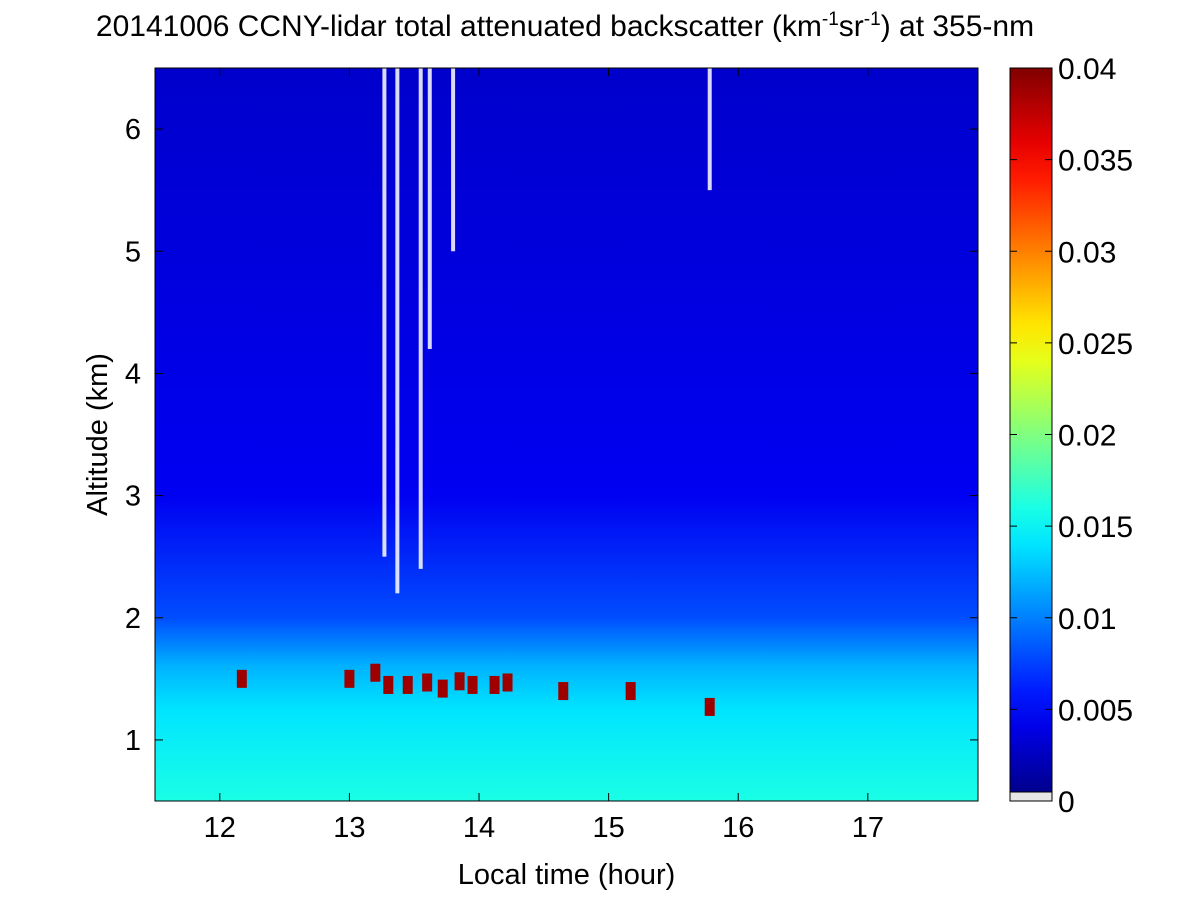 This screenshot has width=1200, height=900. Describe the element at coordinates (98, 434) in the screenshot. I see `y-axis-label: Altitude (km)` at that location.